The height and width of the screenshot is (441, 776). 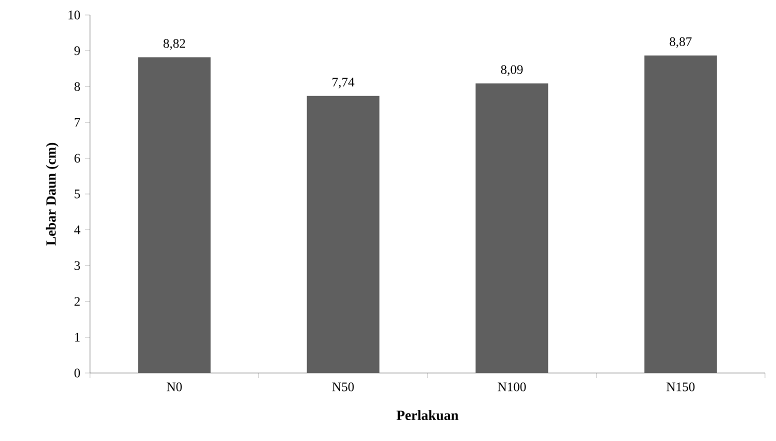 I want to click on y-tick-label: 7, so click(x=77, y=122).